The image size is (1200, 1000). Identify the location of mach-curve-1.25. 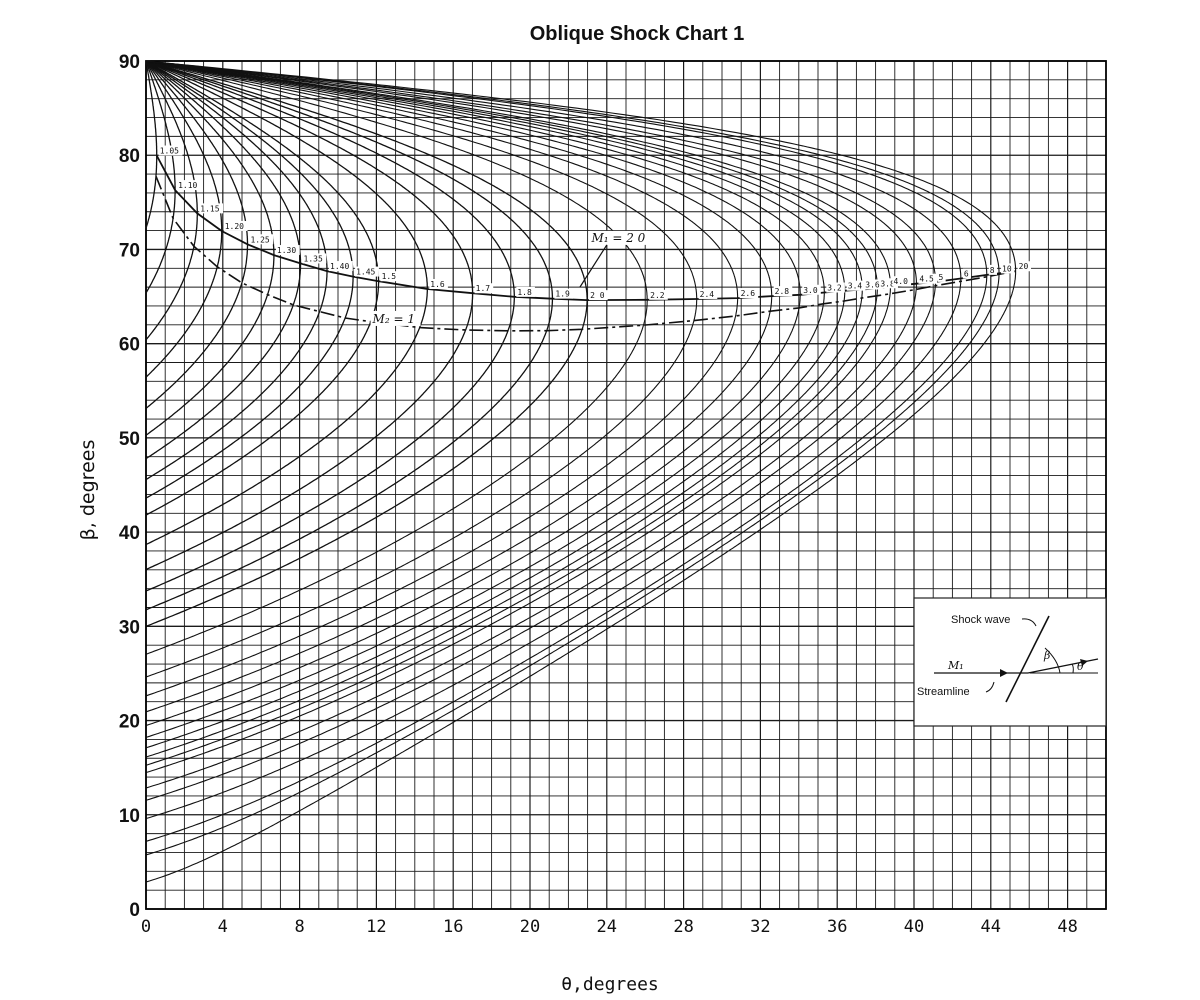
(197, 235).